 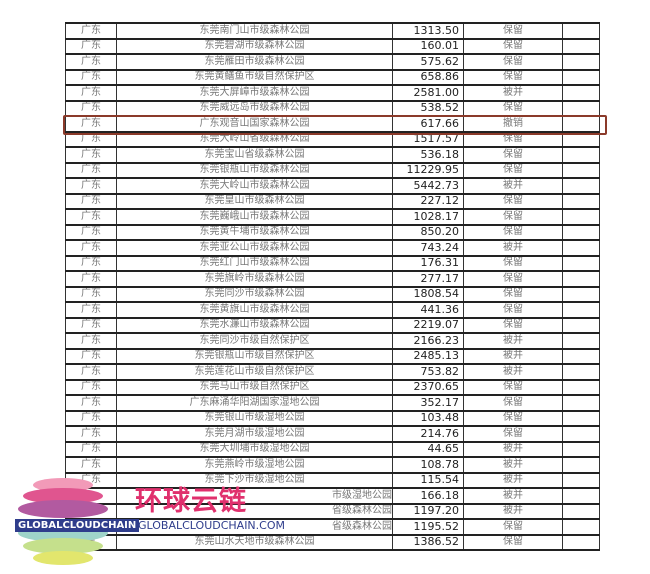 I want to click on table-row: 广东 东莞黄鳝鱼市级自然保护区 658.86 保留, so click(x=332, y=77).